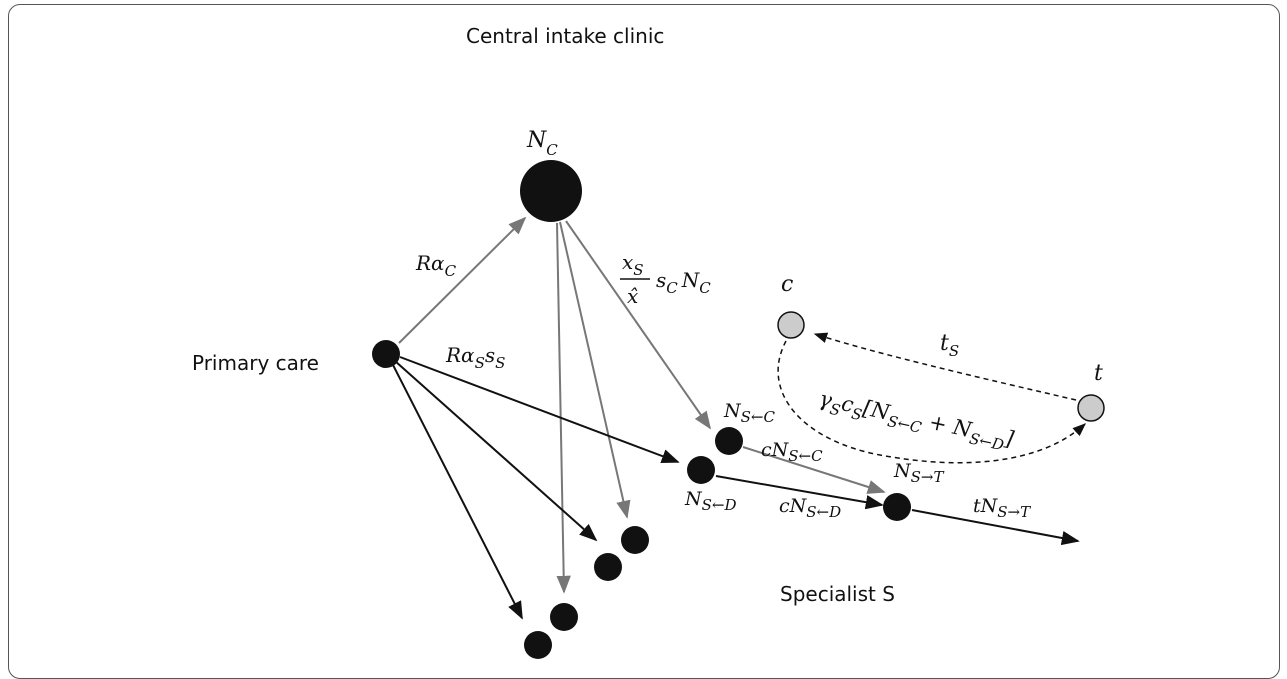  I want to click on label-nsc: NS←C, so click(749, 413).